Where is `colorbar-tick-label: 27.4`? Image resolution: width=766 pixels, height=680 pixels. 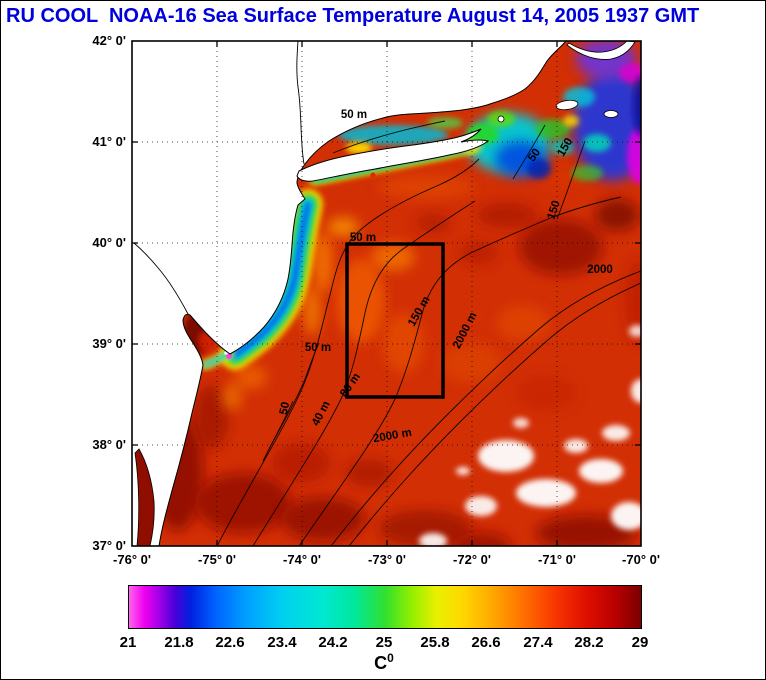
colorbar-tick-label: 27.4 is located at coordinates (538, 642).